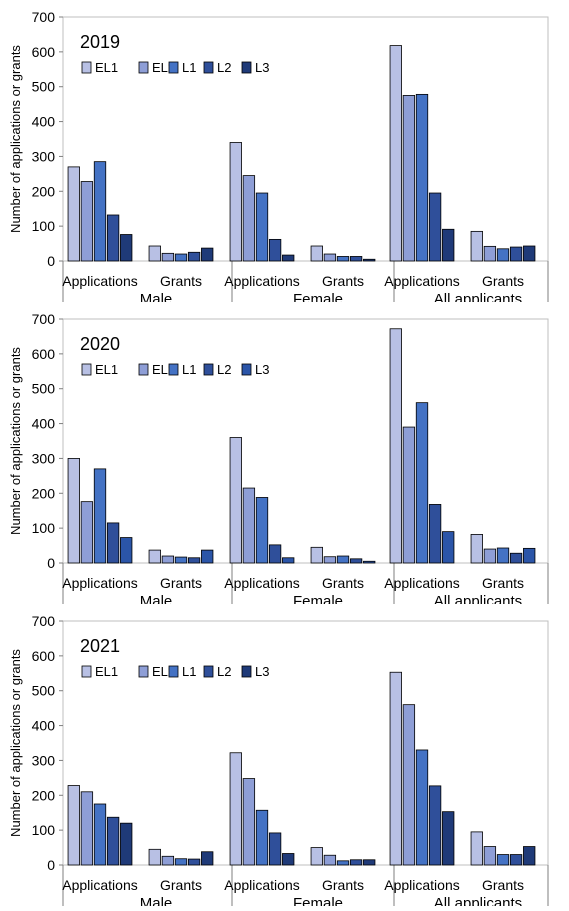 Image resolution: width=569 pixels, height=911 pixels. What do you see at coordinates (478, 598) in the screenshot?
I see `x-group-label: All applicants` at bounding box center [478, 598].